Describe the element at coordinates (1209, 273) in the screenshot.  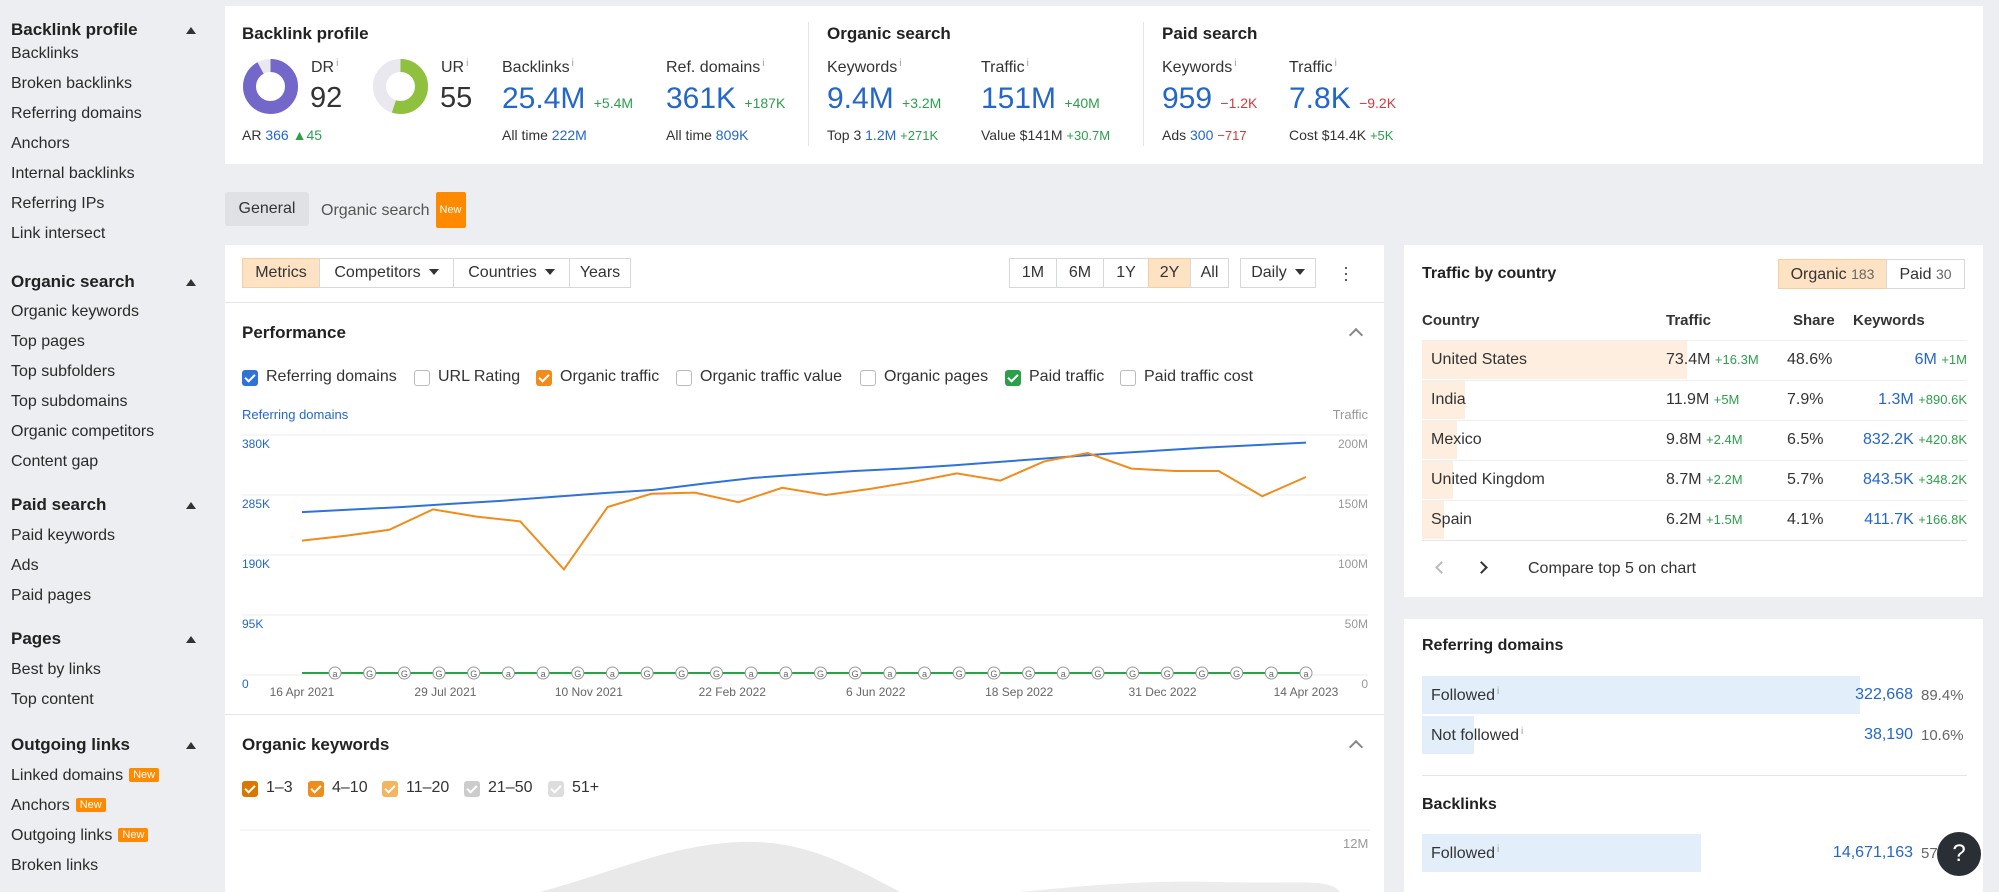
I see `range-All-button: All` at that location.